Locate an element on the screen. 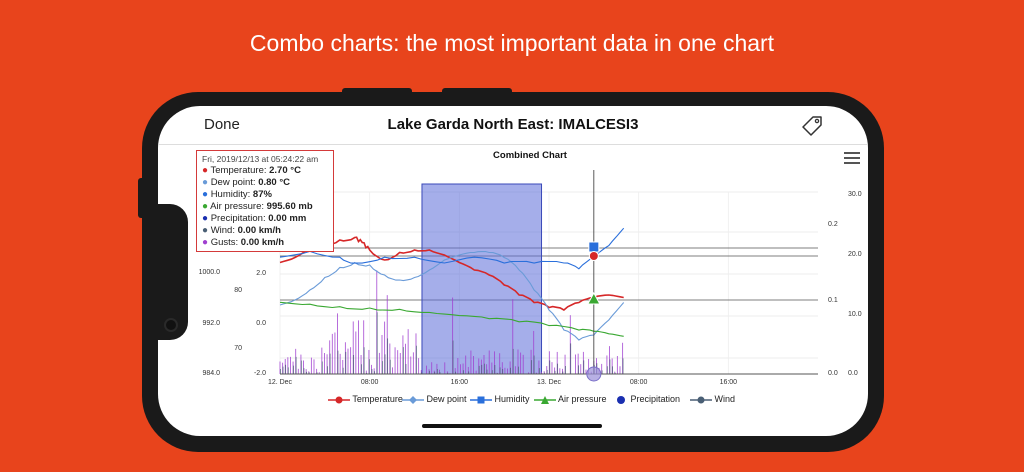  series-line-temperature is located at coordinates (451, 273).